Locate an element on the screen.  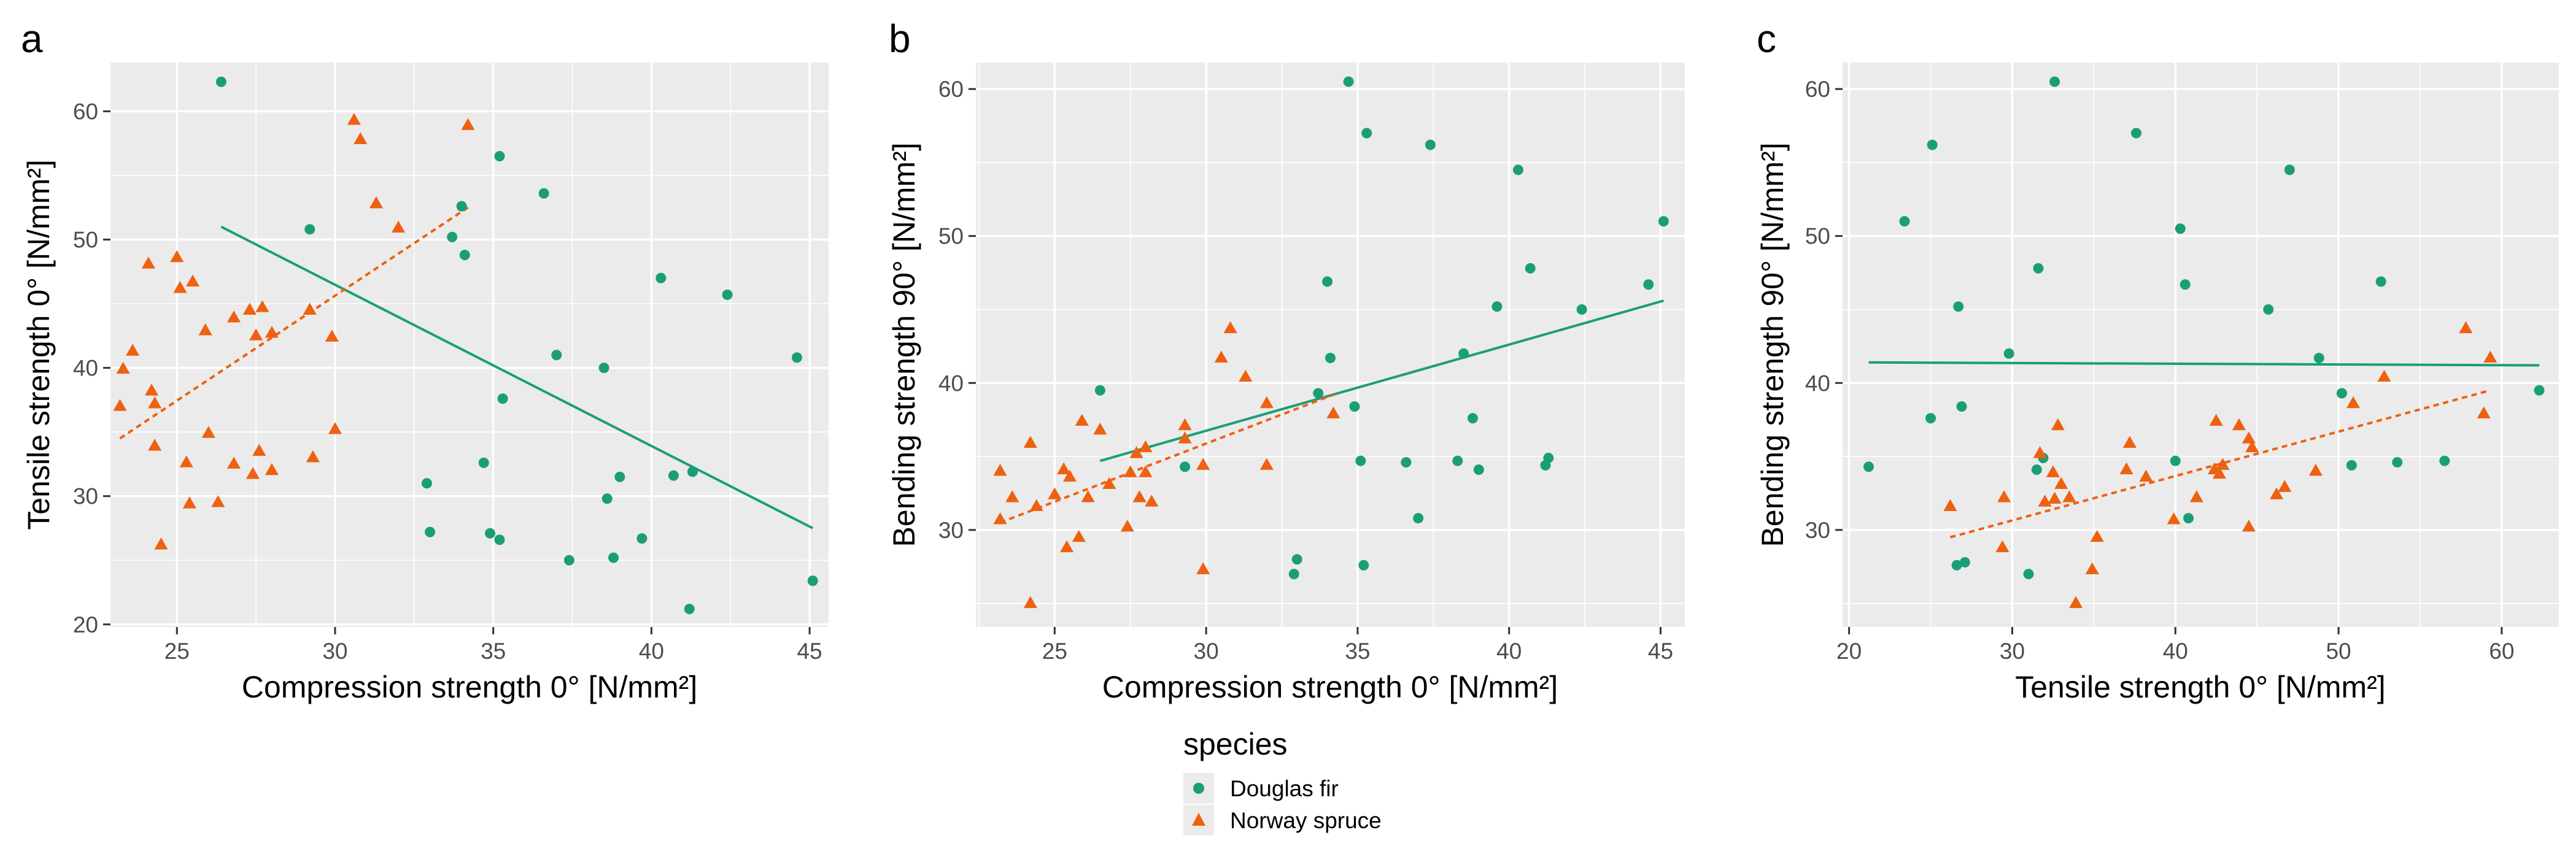
y-tick-label: 20 is located at coordinates (86, 624).